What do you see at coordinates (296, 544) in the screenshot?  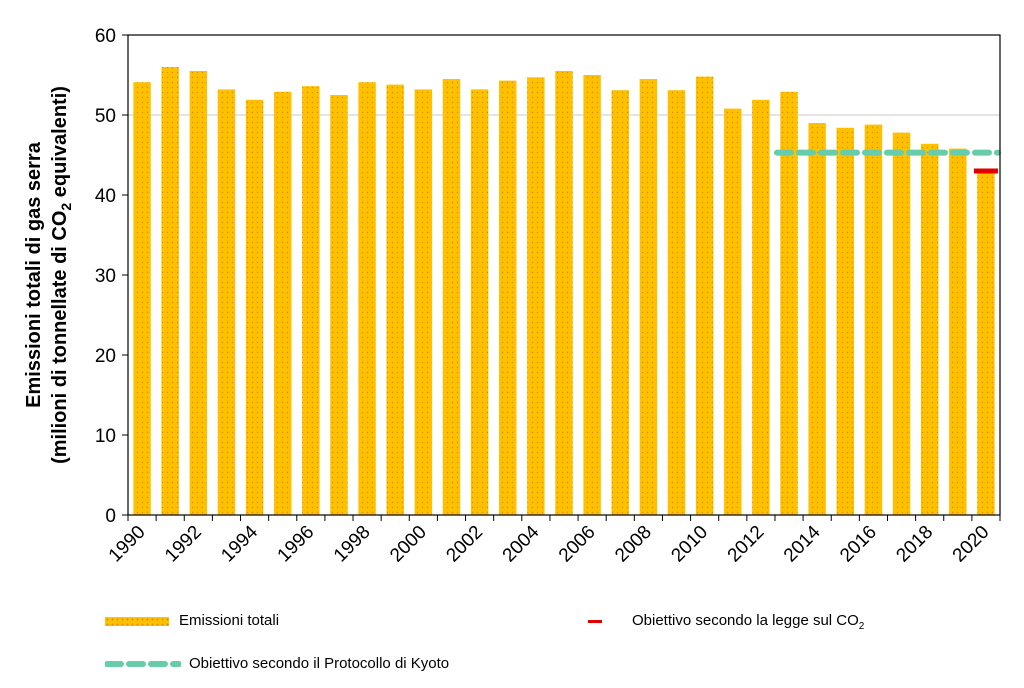 I see `x-tick-label-1996: 1996` at bounding box center [296, 544].